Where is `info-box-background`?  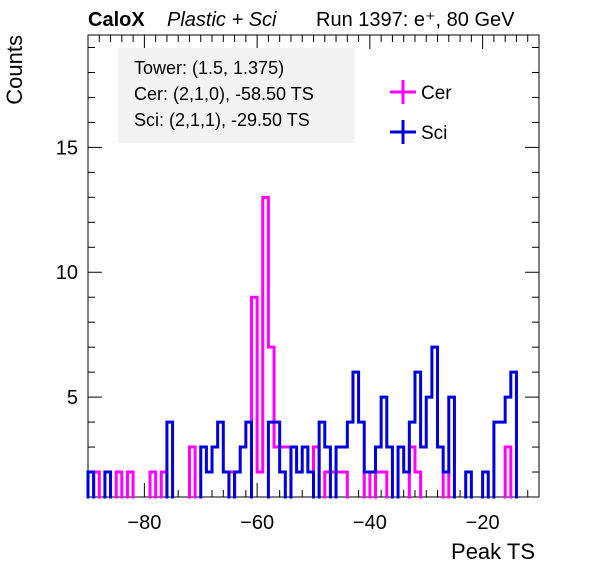
info-box-background is located at coordinates (236, 95).